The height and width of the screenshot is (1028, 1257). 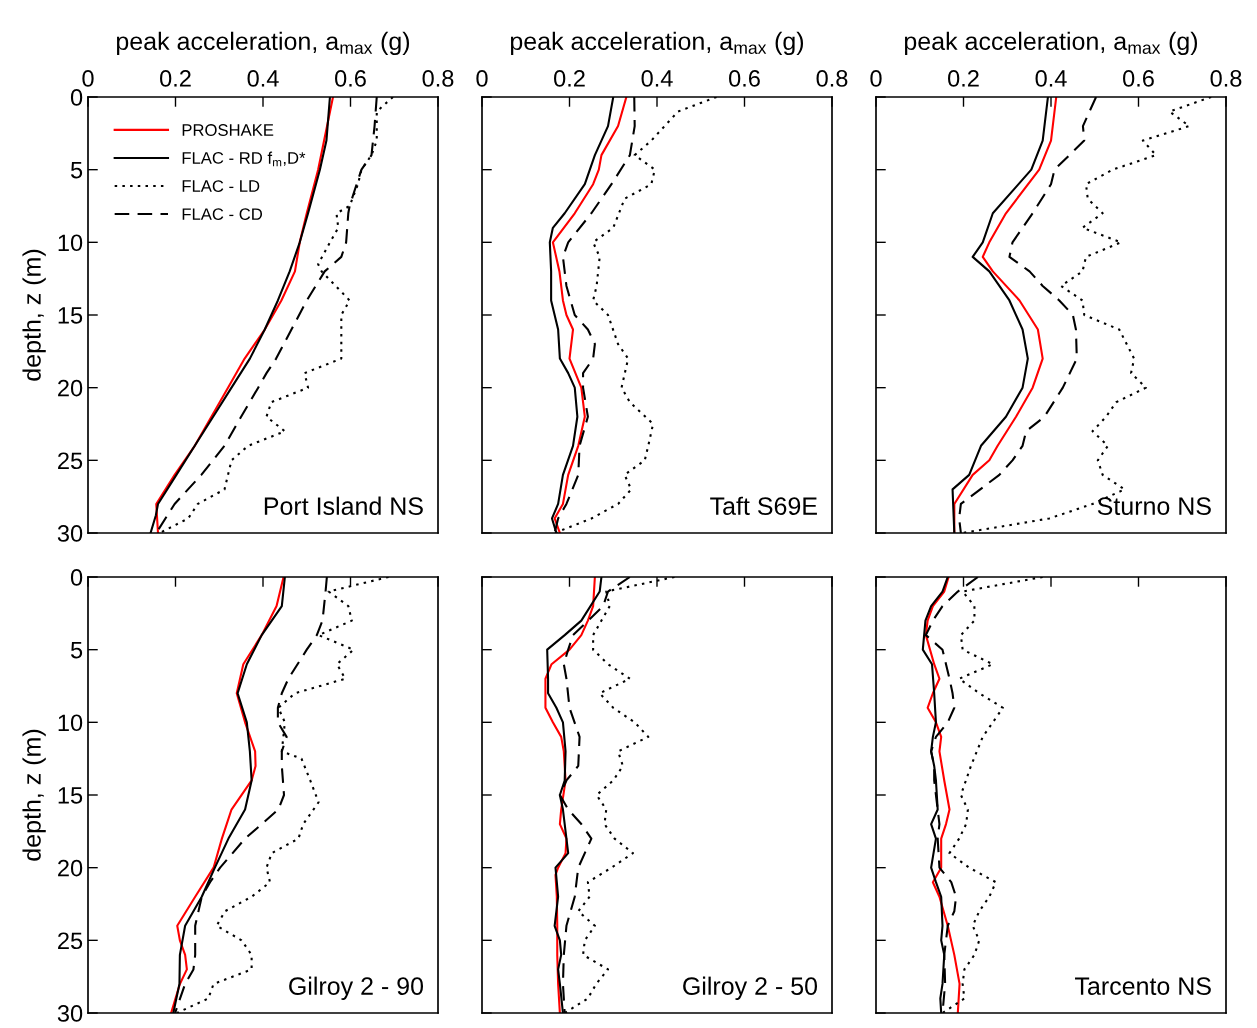 I want to click on annotation: Port Island NS, so click(x=343, y=505).